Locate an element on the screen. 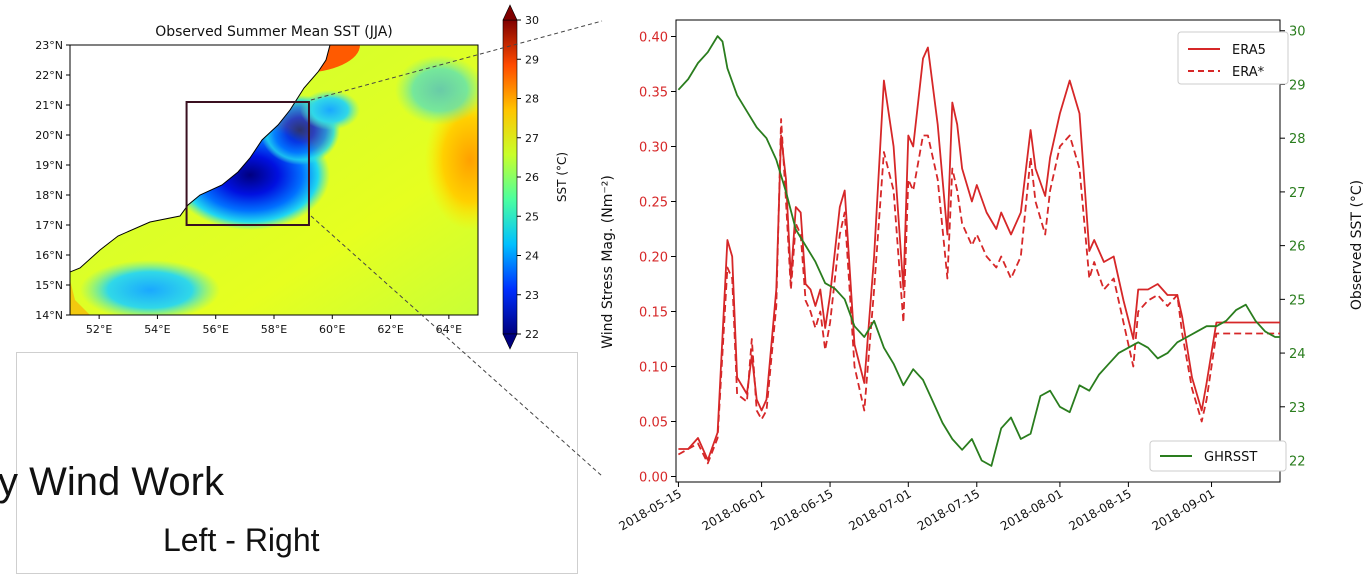  lat-tick-label: 17°N is located at coordinates (49, 225).